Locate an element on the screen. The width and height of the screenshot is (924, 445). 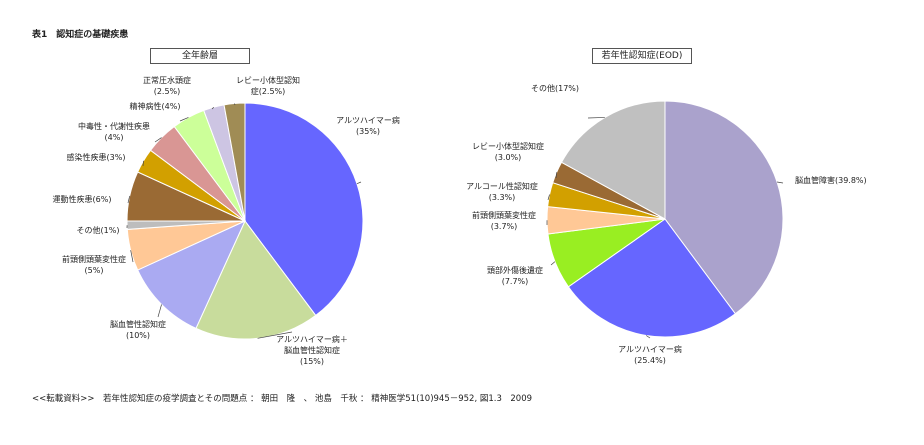
left-slice-label-5: 運動性疾患(6%) is located at coordinates (82, 199).